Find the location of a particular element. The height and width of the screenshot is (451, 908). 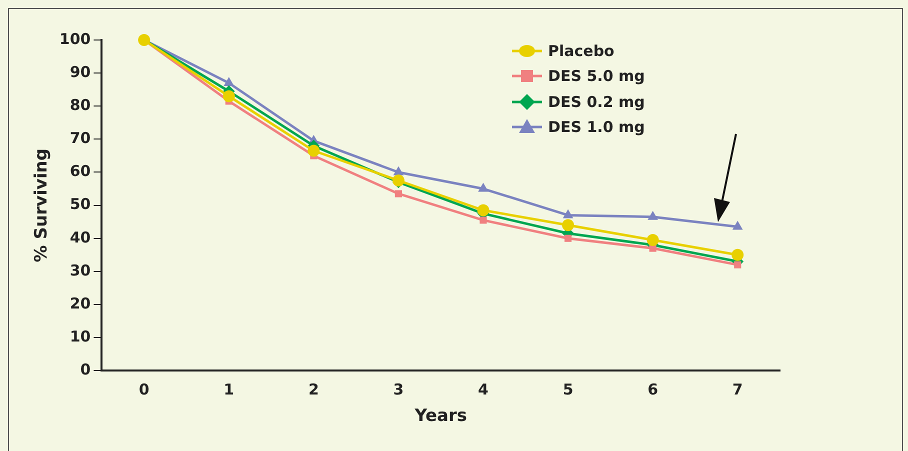

legend-label: DES 1.0 mg is located at coordinates (596, 127).